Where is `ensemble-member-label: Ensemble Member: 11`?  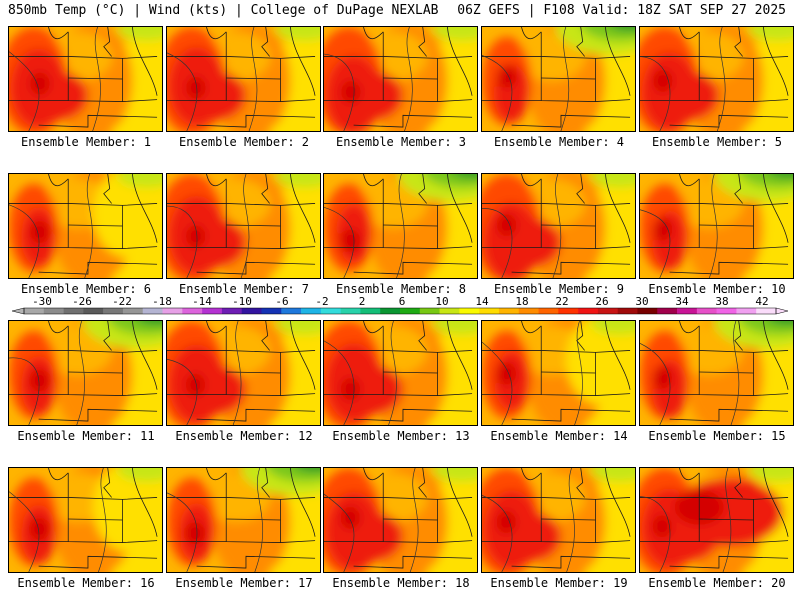
ensemble-member-label: Ensemble Member: 11 is located at coordinates (86, 436).